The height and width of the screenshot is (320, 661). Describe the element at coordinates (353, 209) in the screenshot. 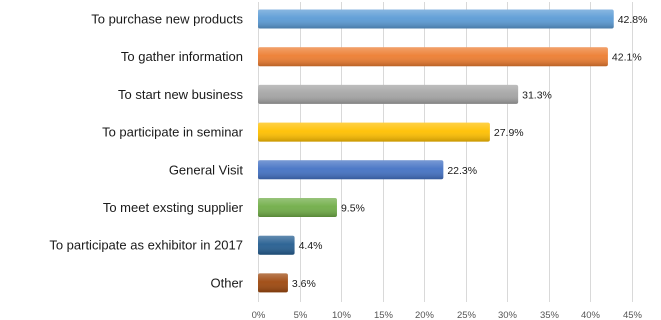

I see `value-label: 9.5%` at that location.